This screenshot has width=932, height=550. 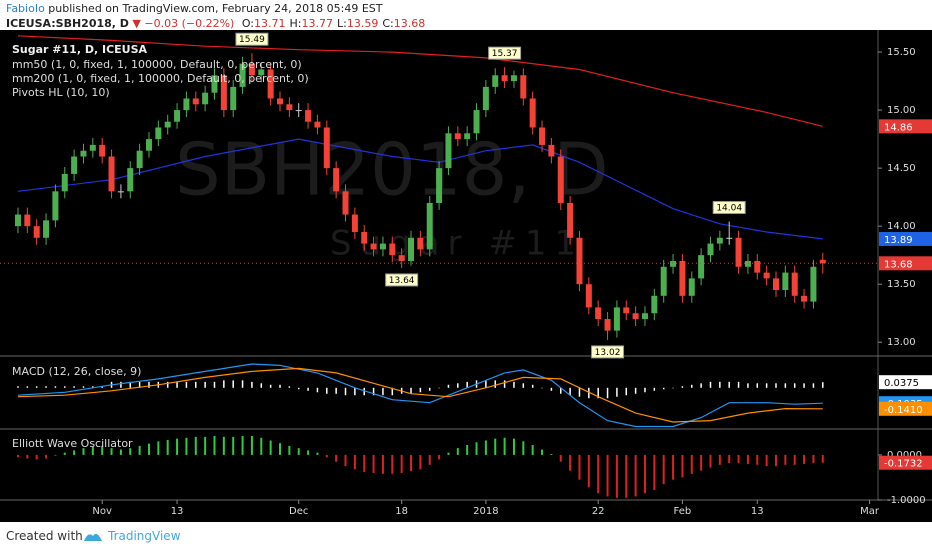 I want to click on y-tick-label: -1.0000, so click(x=906, y=500).